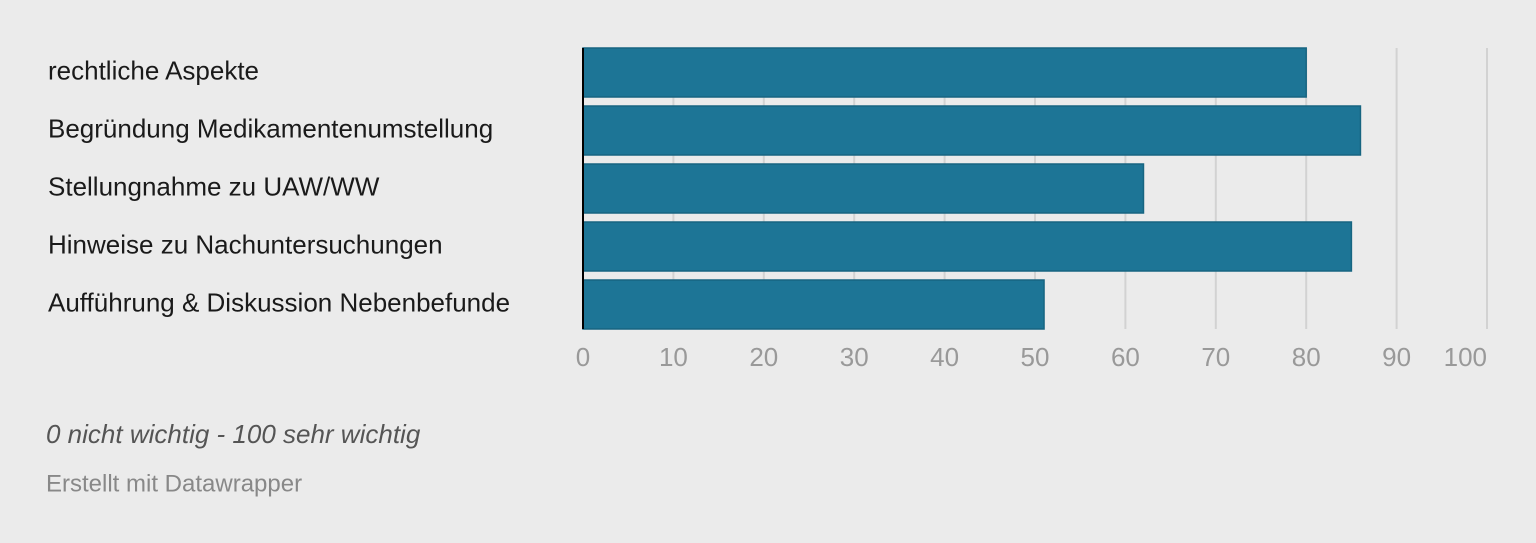 This screenshot has width=1536, height=543. Describe the element at coordinates (673, 357) in the screenshot. I see `x-tick-label: 10` at that location.